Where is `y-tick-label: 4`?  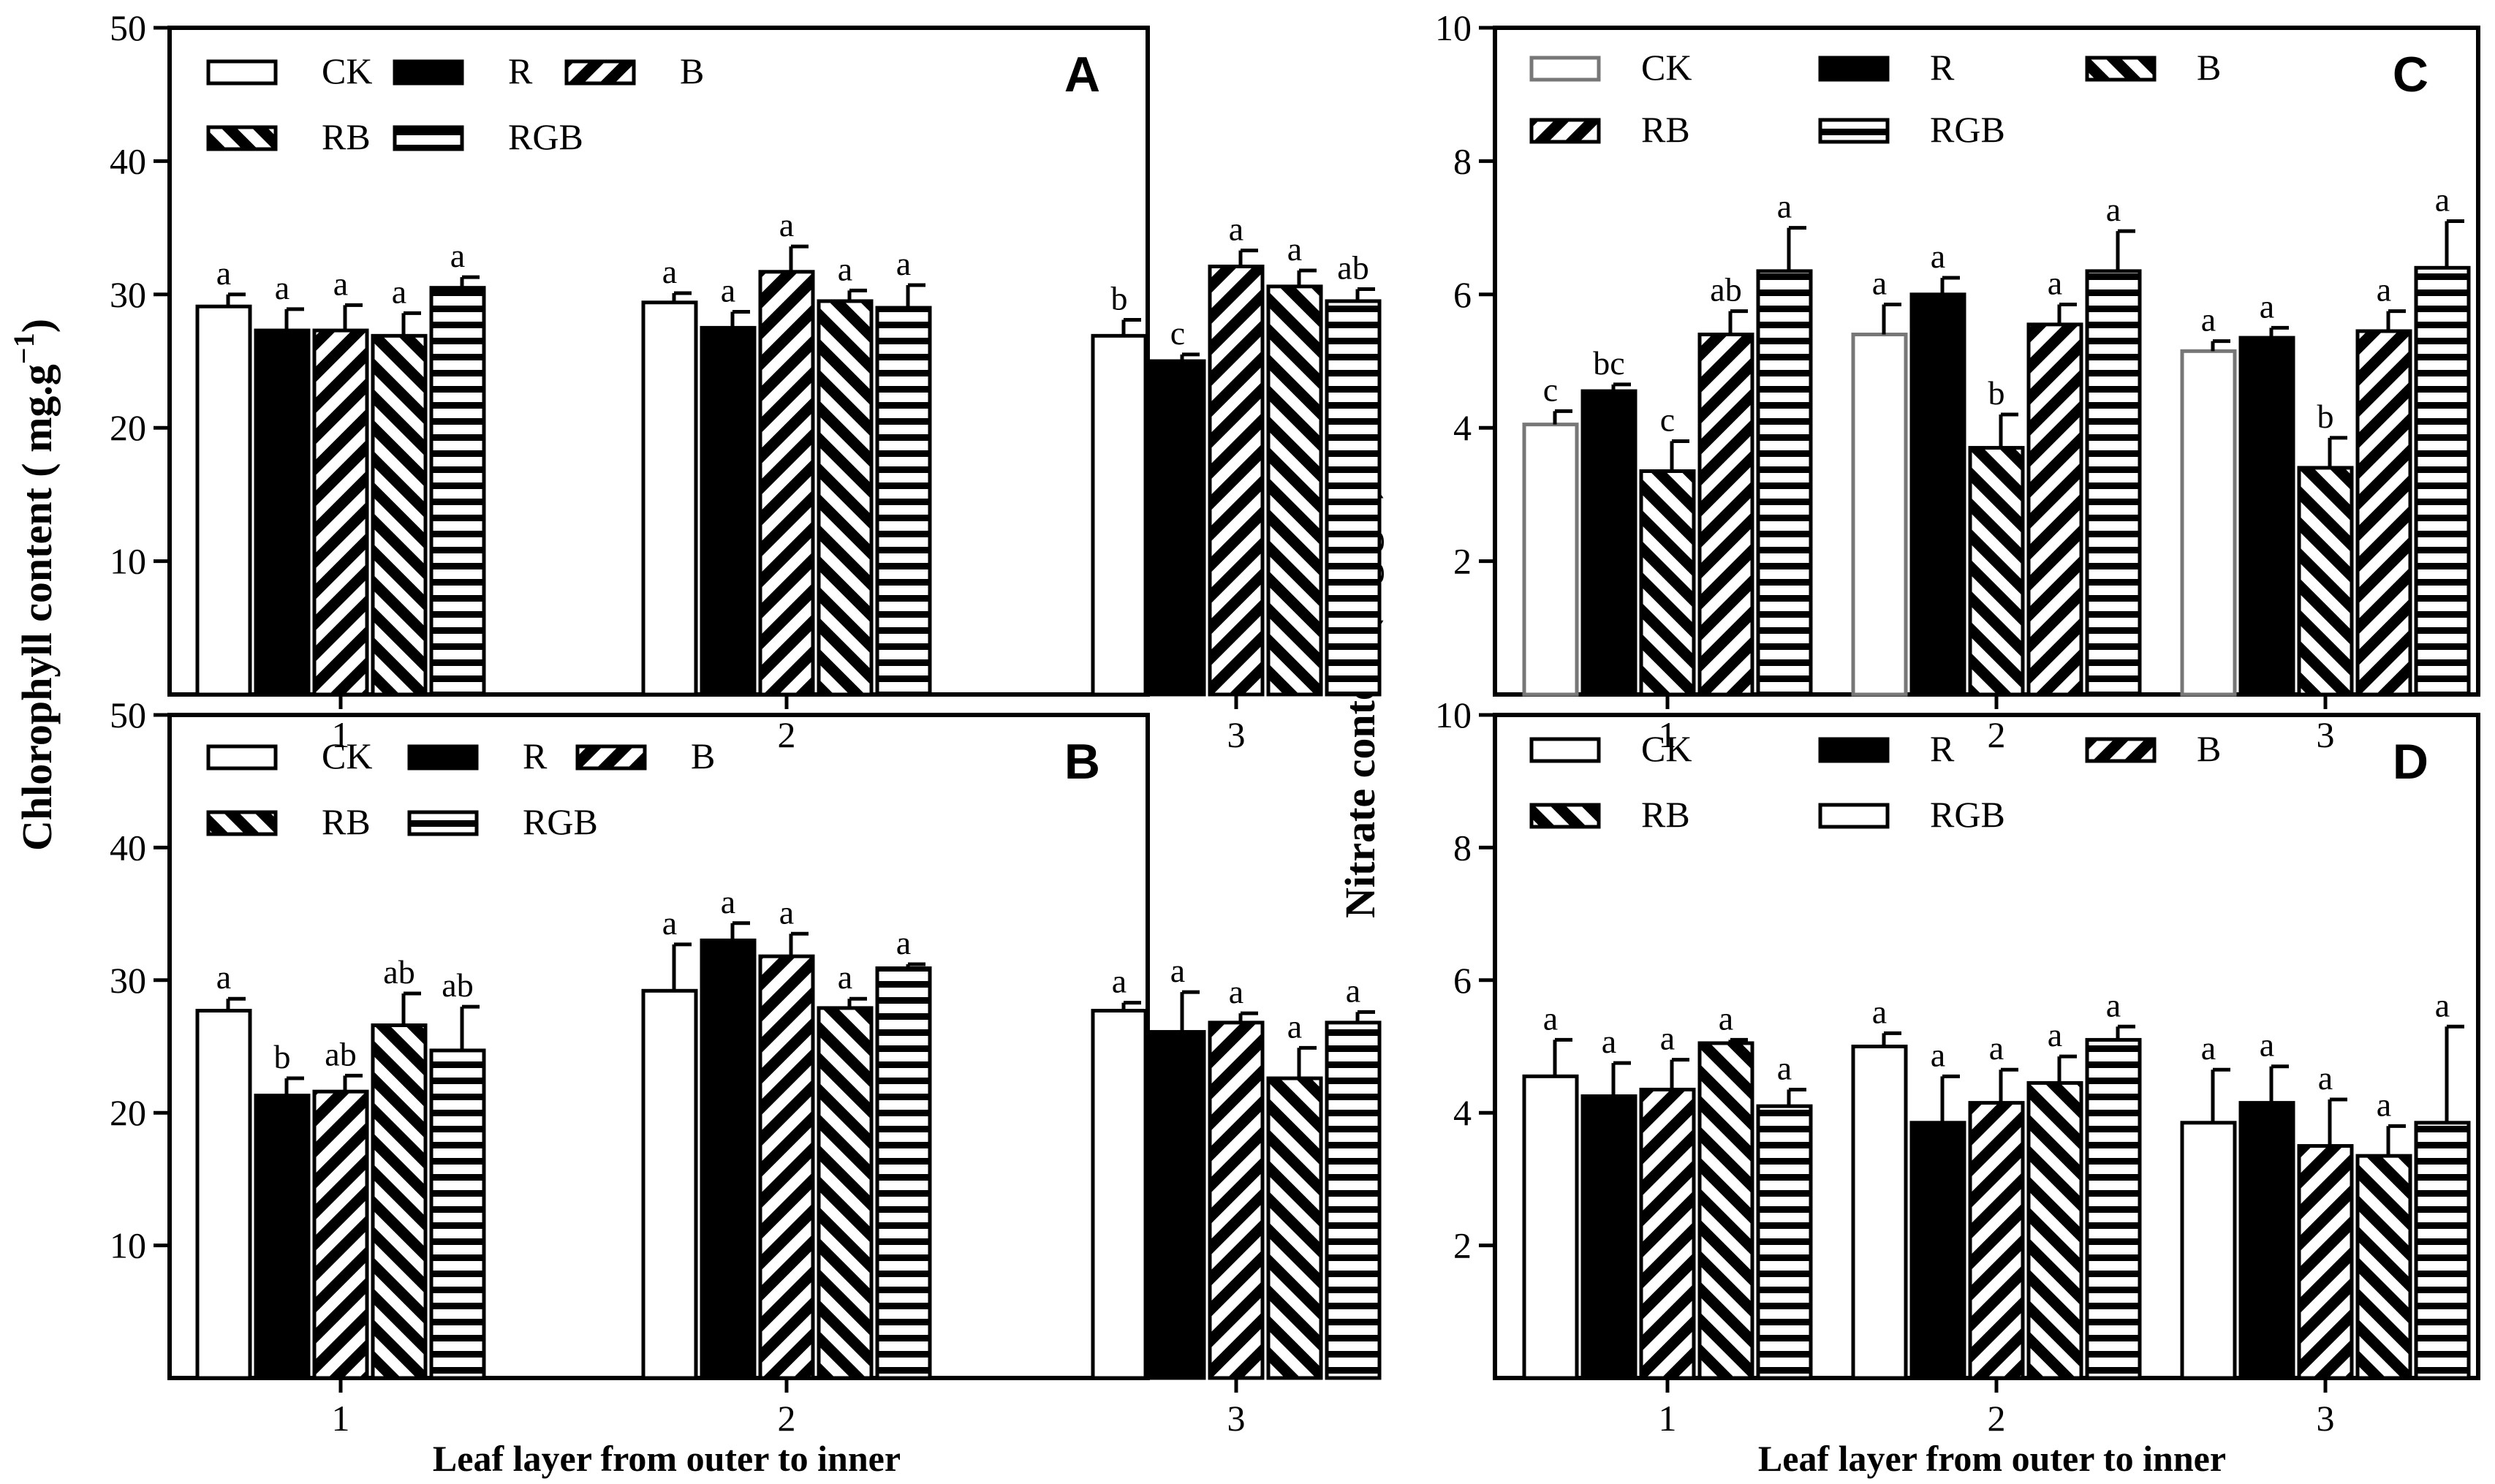
y-tick-label: 4 is located at coordinates (1462, 1112).